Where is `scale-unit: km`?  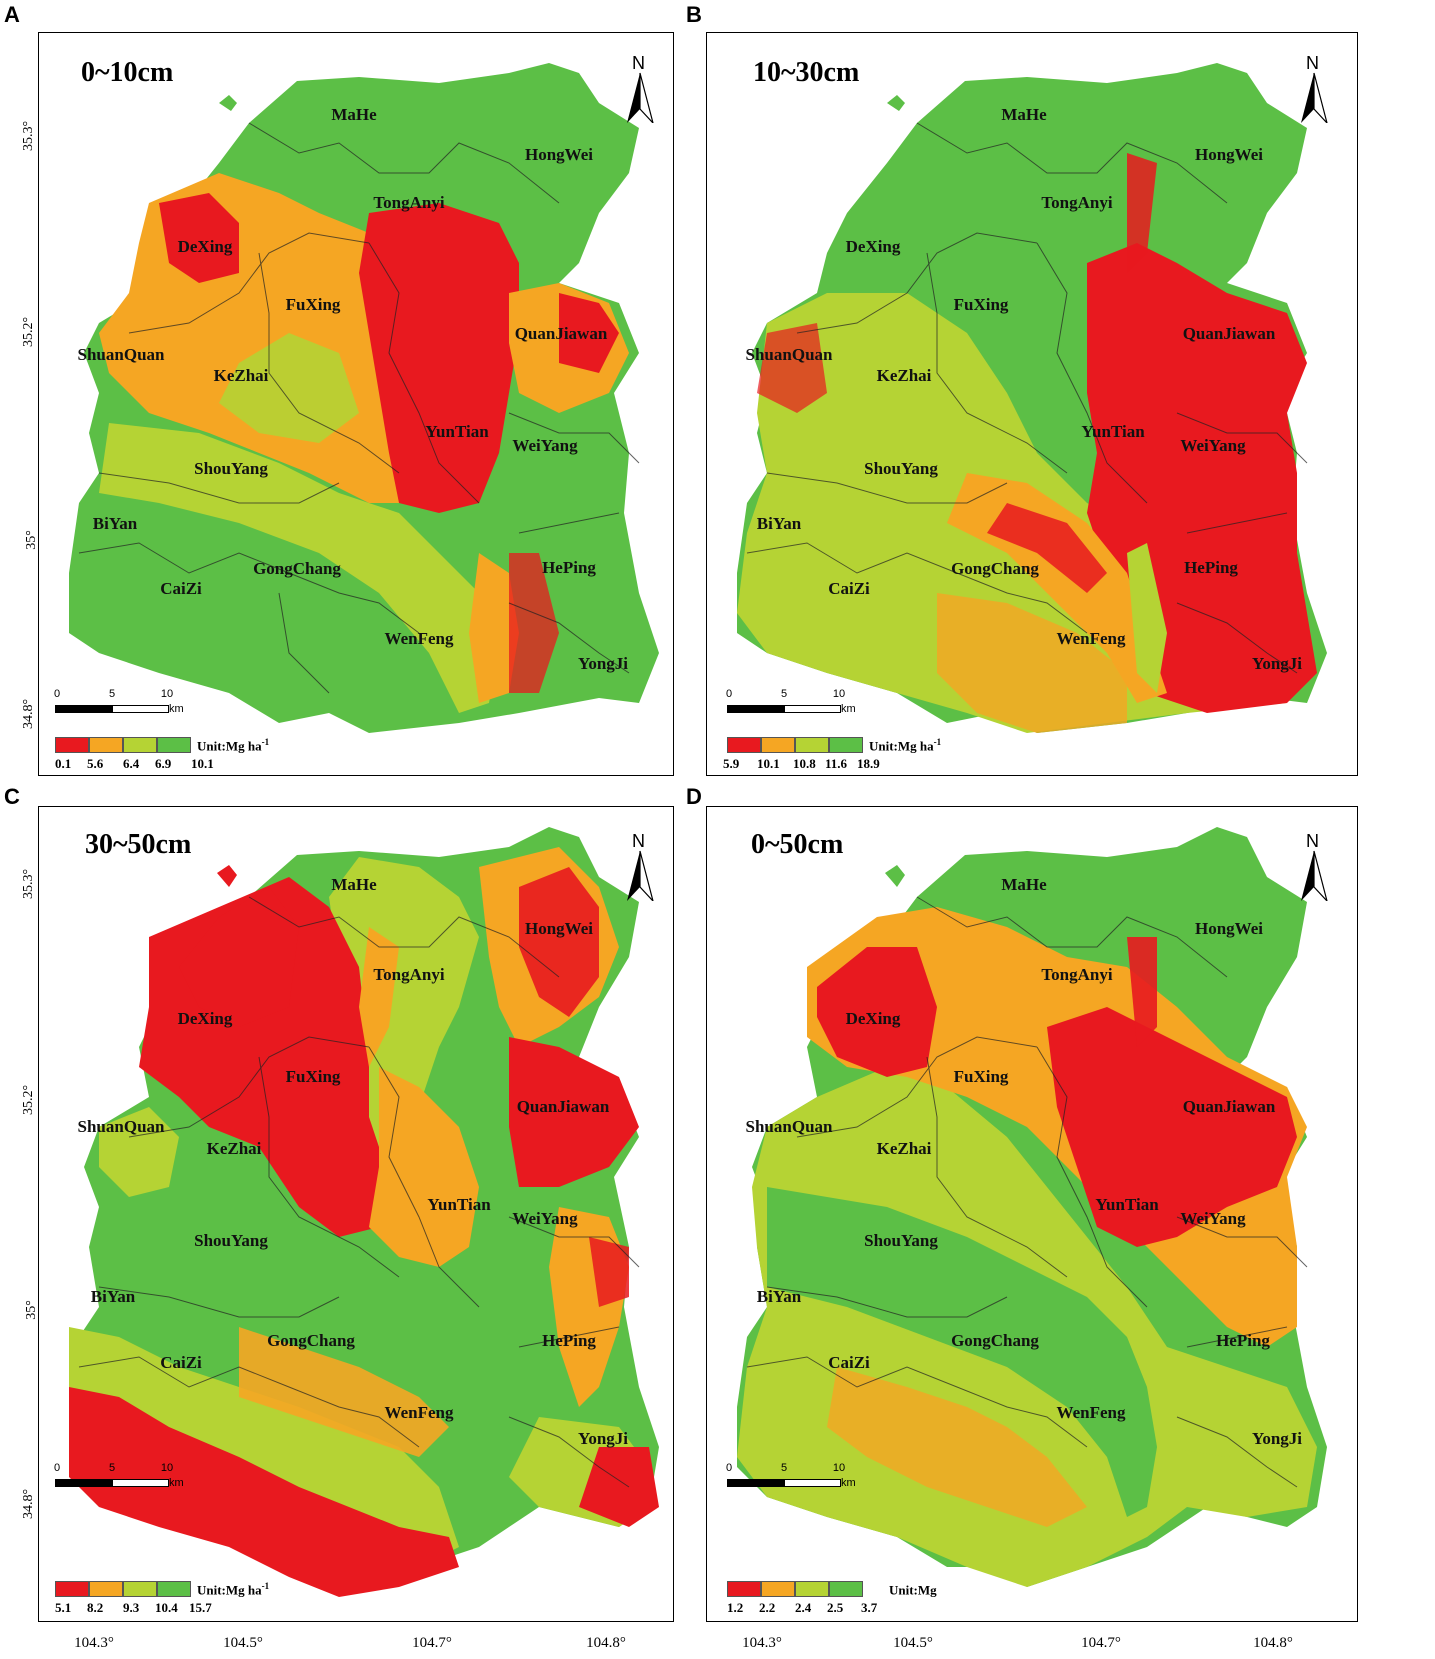 scale-unit: km is located at coordinates (176, 709).